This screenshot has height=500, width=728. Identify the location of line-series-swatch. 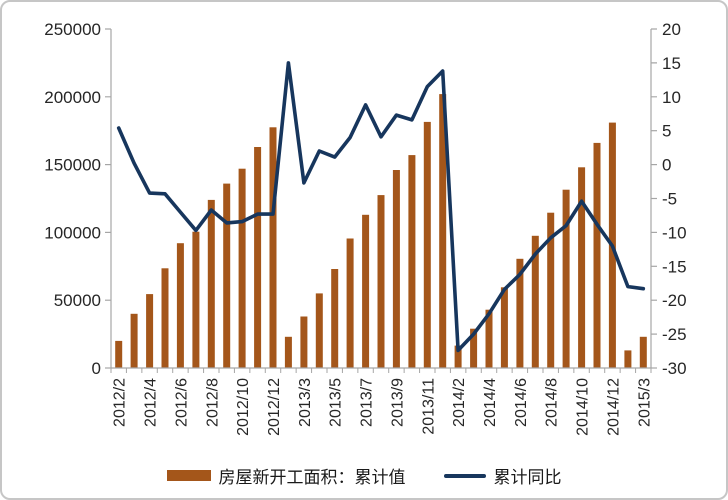
(464, 475).